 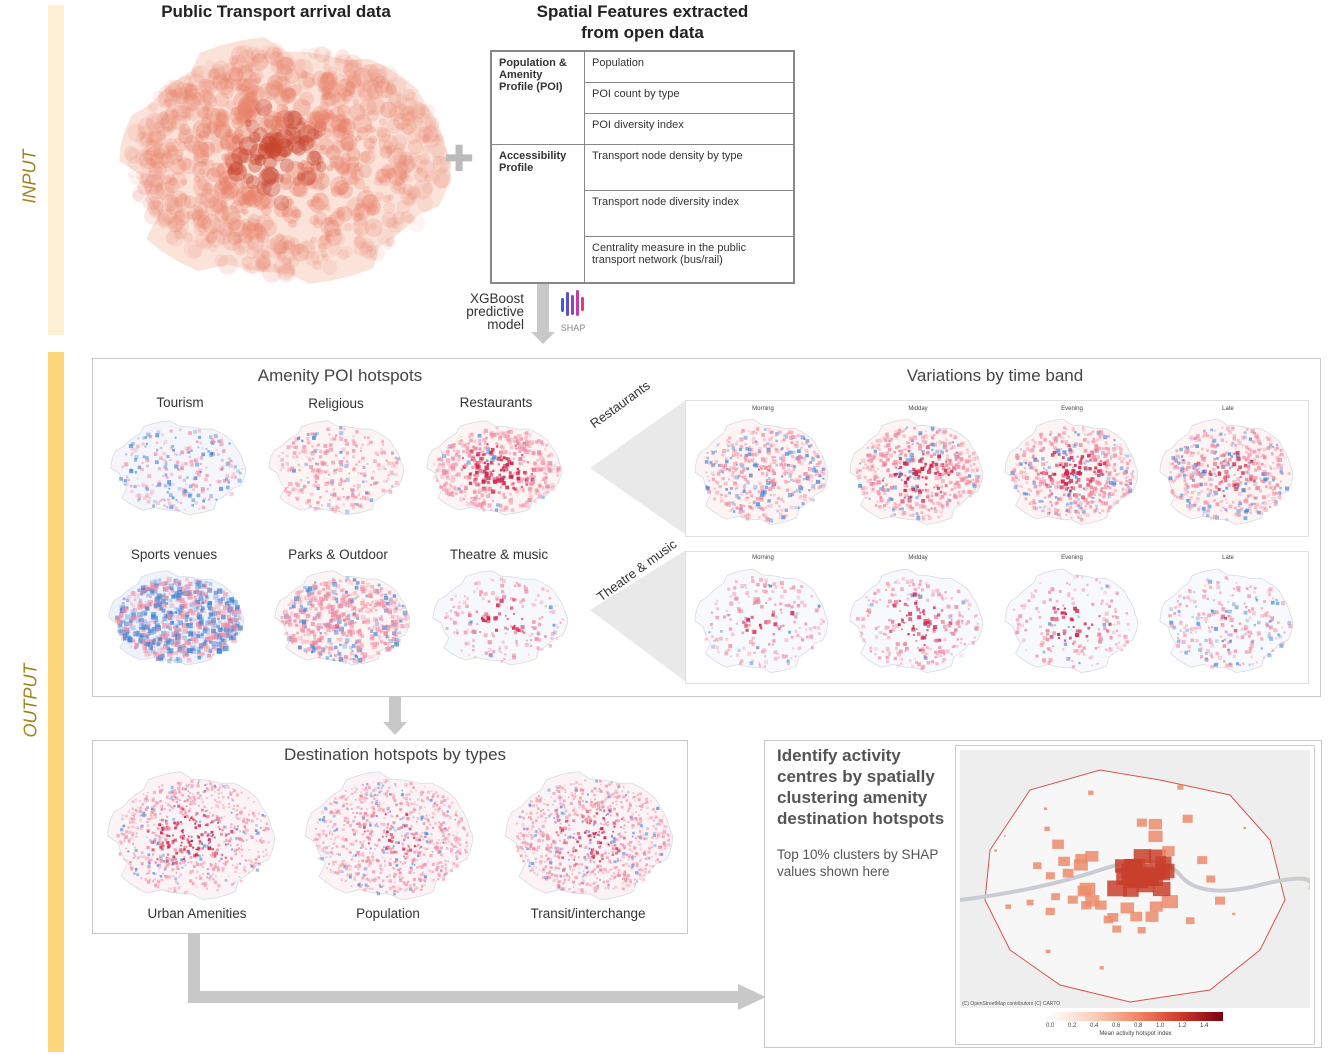 I want to click on amenity-title: Amenity POI hotspots, so click(x=340, y=375).